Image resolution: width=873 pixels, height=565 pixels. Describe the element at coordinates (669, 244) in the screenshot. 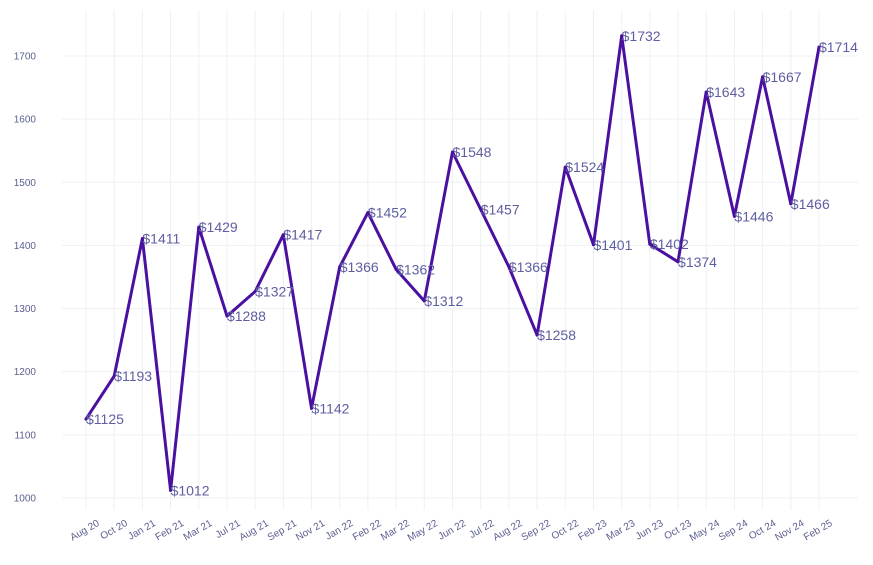

I see `data-label: $1402` at that location.